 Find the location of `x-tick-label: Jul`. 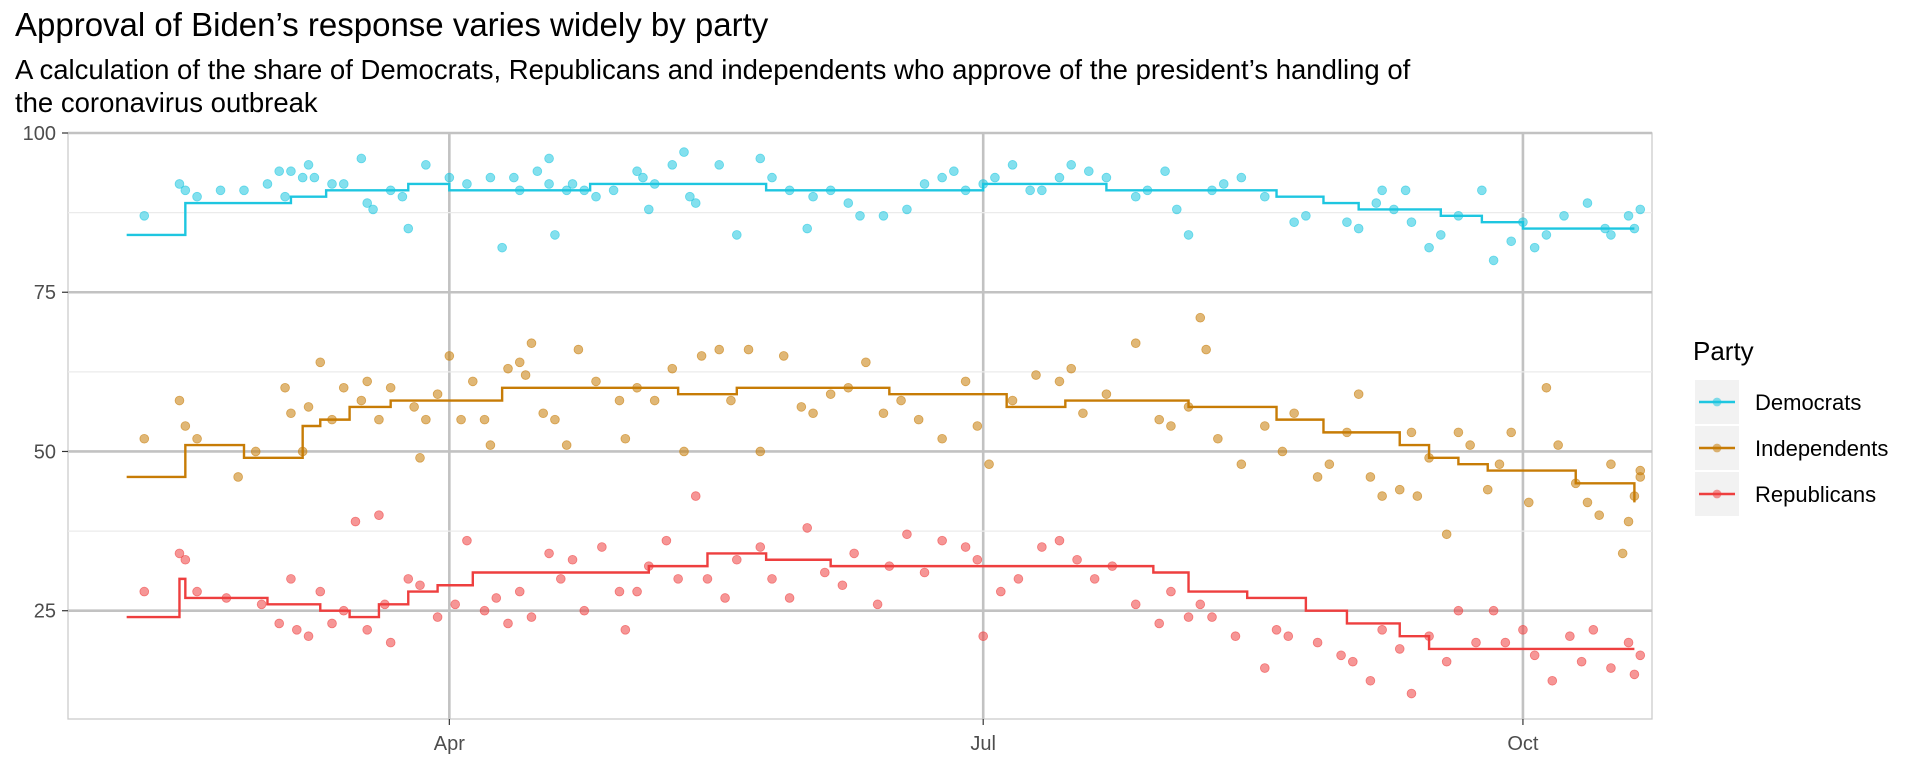

x-tick-label: Jul is located at coordinates (983, 744).